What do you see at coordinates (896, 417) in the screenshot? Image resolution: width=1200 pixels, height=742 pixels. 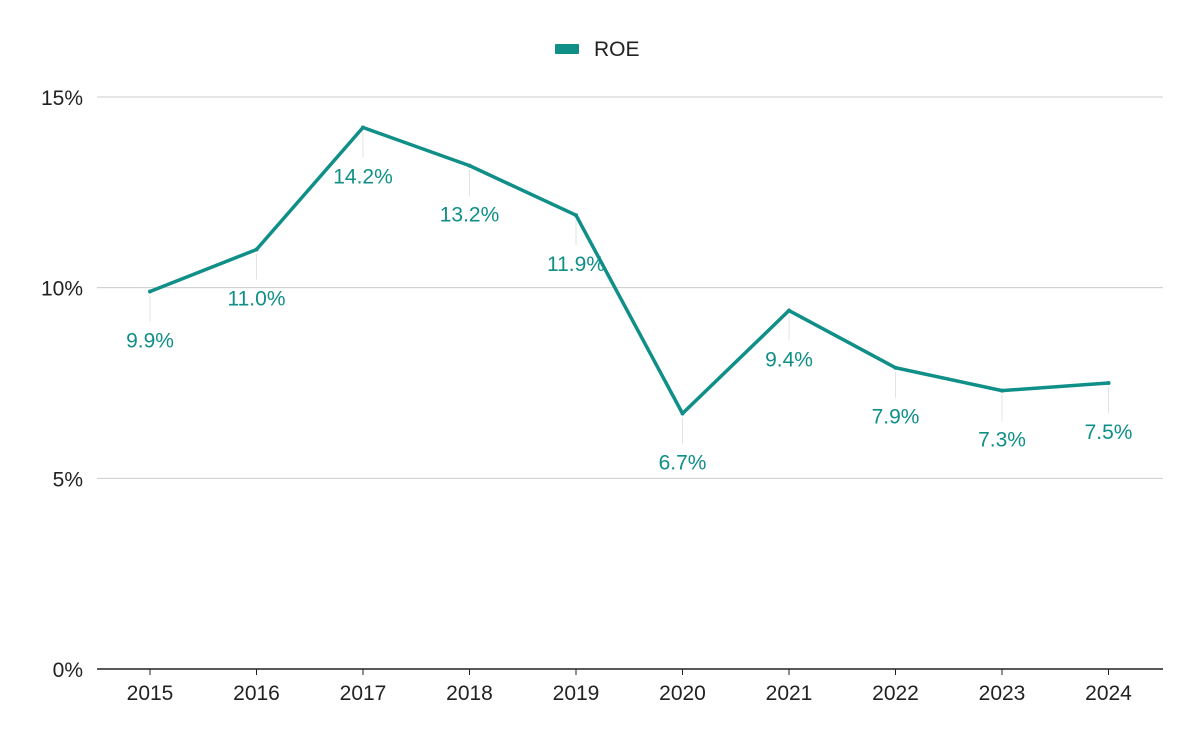 I see `data-label-2022: 7.9%` at bounding box center [896, 417].